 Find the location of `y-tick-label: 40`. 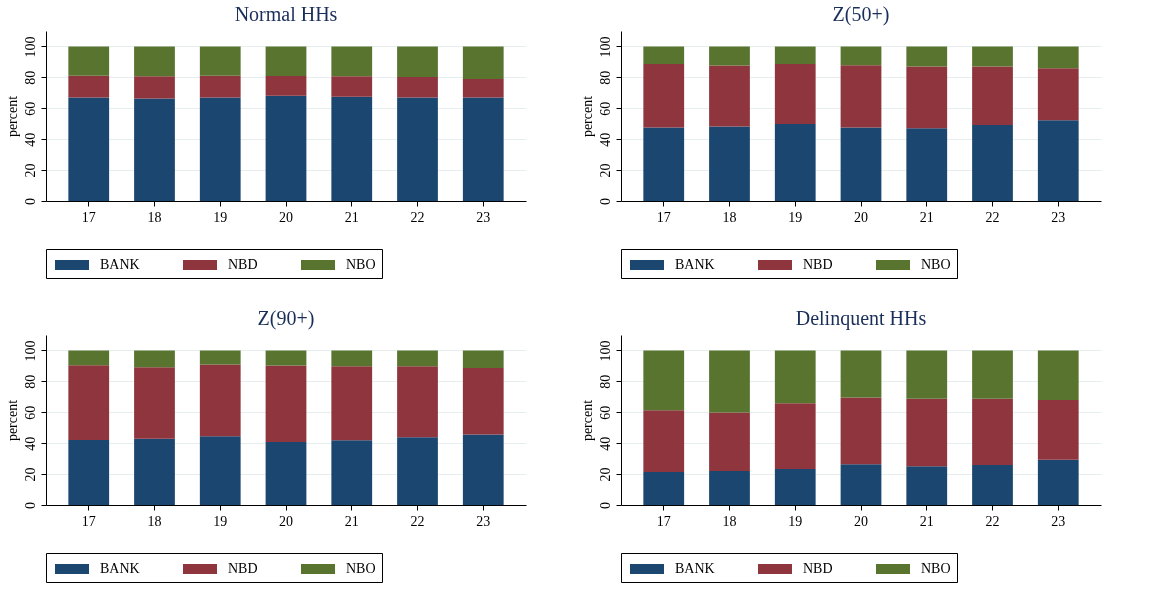

y-tick-label: 40 is located at coordinates (605, 443).